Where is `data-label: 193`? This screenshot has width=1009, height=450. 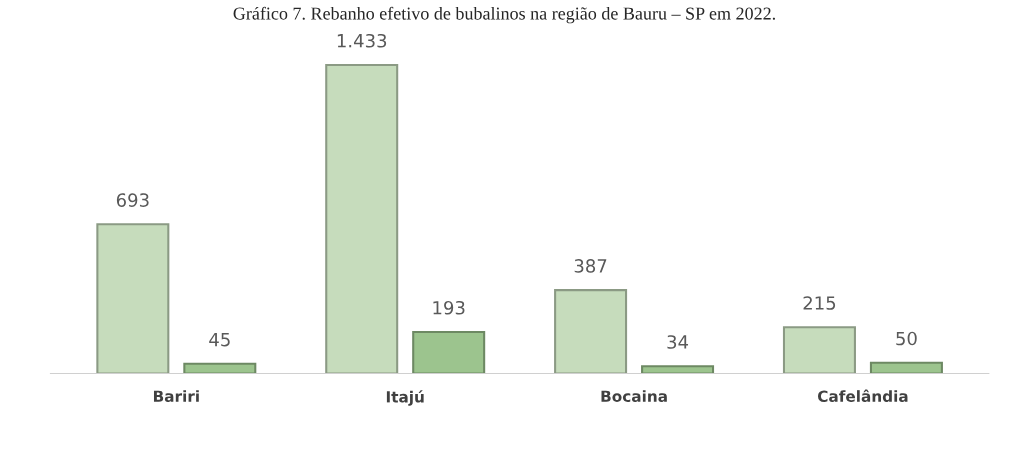
data-label: 193 is located at coordinates (449, 307).